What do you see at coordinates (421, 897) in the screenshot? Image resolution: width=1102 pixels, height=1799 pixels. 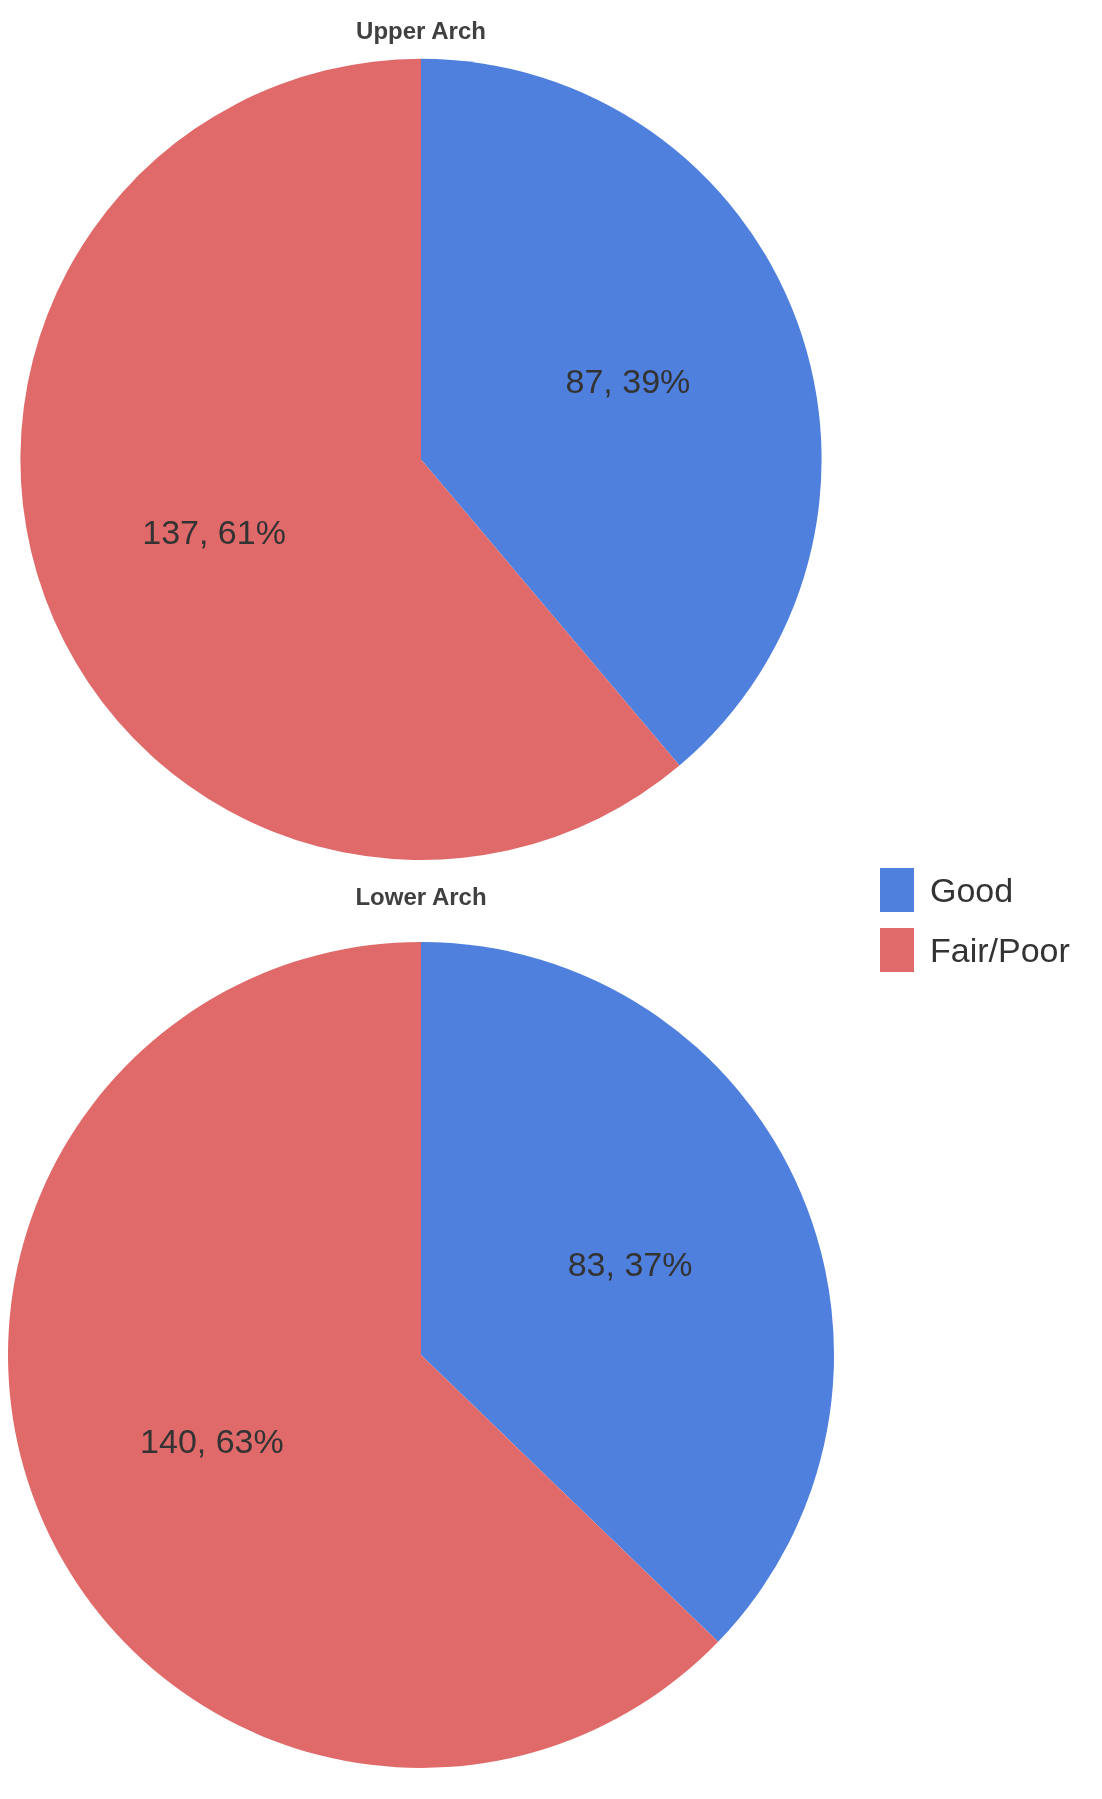 I see `text: Lower Arch` at bounding box center [421, 897].